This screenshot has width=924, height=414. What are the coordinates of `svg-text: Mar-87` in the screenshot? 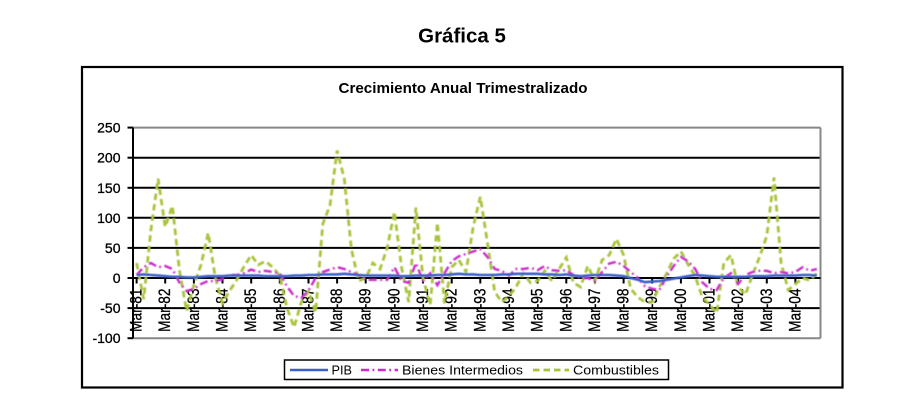 It's located at (308, 310).